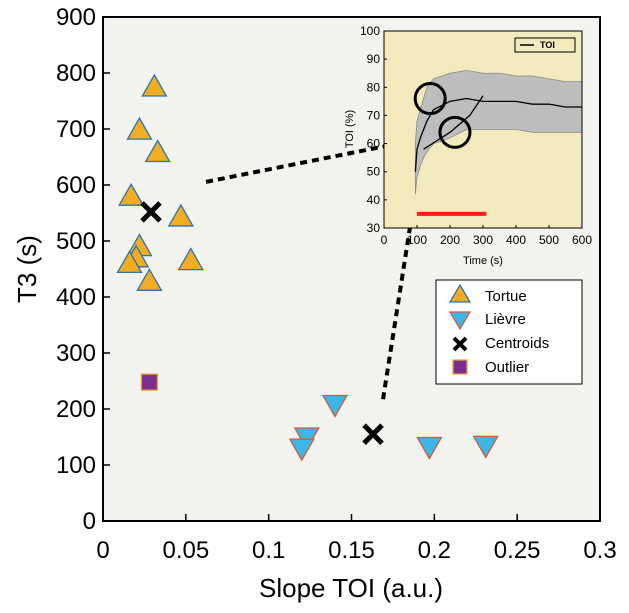 The image size is (629, 613). I want to click on inset-x-tick-label: 200, so click(450, 240).